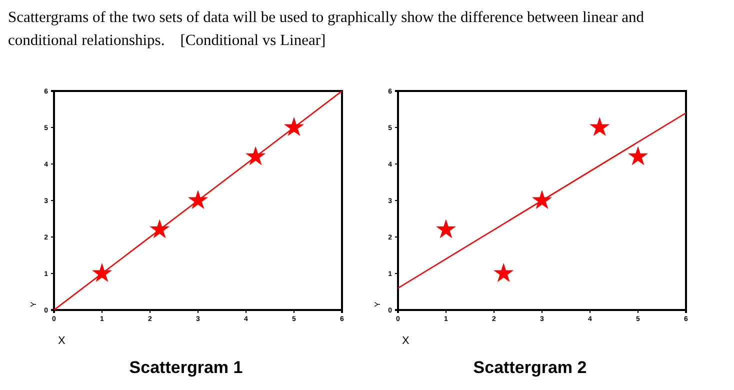 This screenshot has height=390, width=734. I want to click on text: Scattergram 2, so click(530, 367).